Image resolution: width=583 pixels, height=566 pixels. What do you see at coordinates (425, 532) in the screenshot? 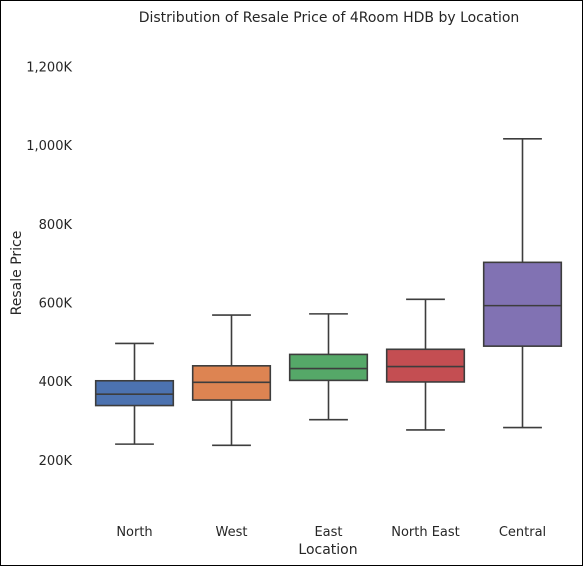
I see `x-tick-label: North East` at bounding box center [425, 532].